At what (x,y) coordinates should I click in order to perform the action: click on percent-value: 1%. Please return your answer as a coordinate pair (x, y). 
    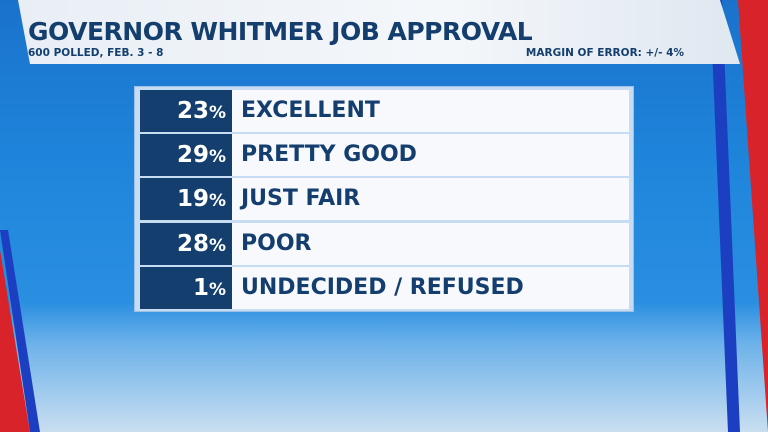
    Looking at the image, I should click on (186, 288).